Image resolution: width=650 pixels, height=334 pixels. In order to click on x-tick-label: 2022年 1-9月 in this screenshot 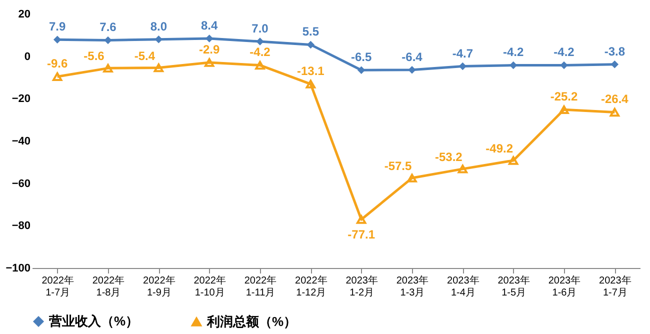, I will do `click(159, 286)`.